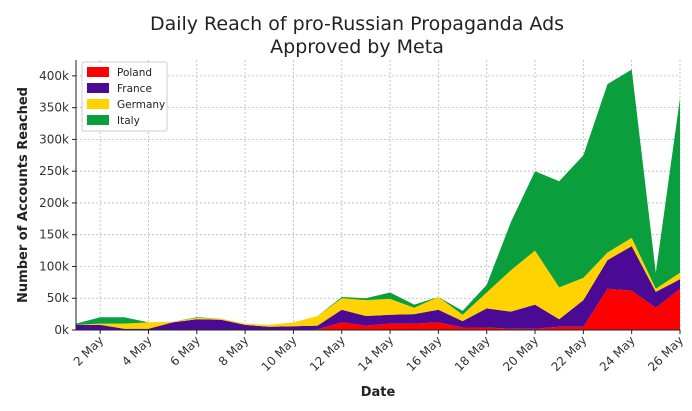 This screenshot has height=411, width=692. I want to click on legend-box, so click(124, 96).